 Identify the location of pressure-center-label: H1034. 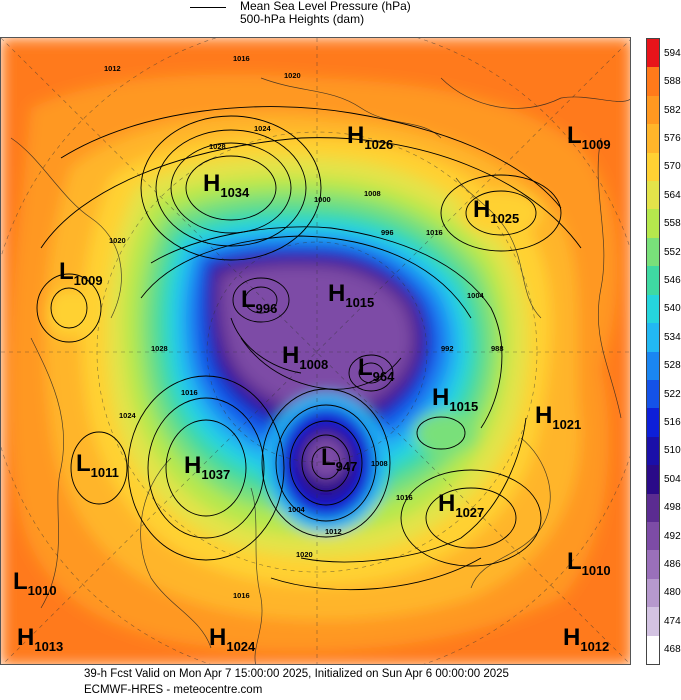
(226, 185).